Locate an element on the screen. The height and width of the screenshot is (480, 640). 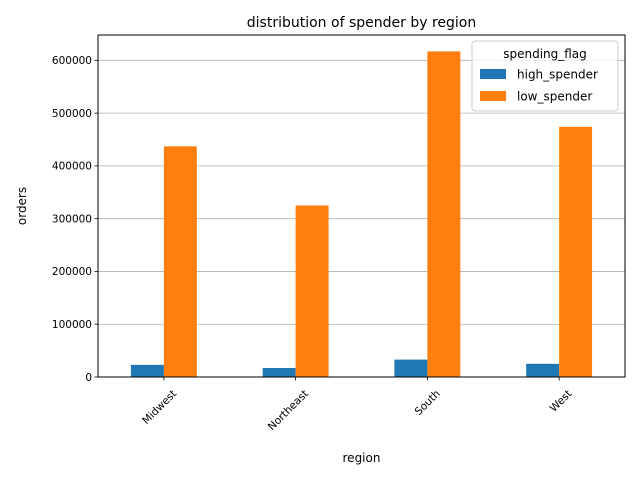
y-tick-label: 400000 is located at coordinates (72, 167).